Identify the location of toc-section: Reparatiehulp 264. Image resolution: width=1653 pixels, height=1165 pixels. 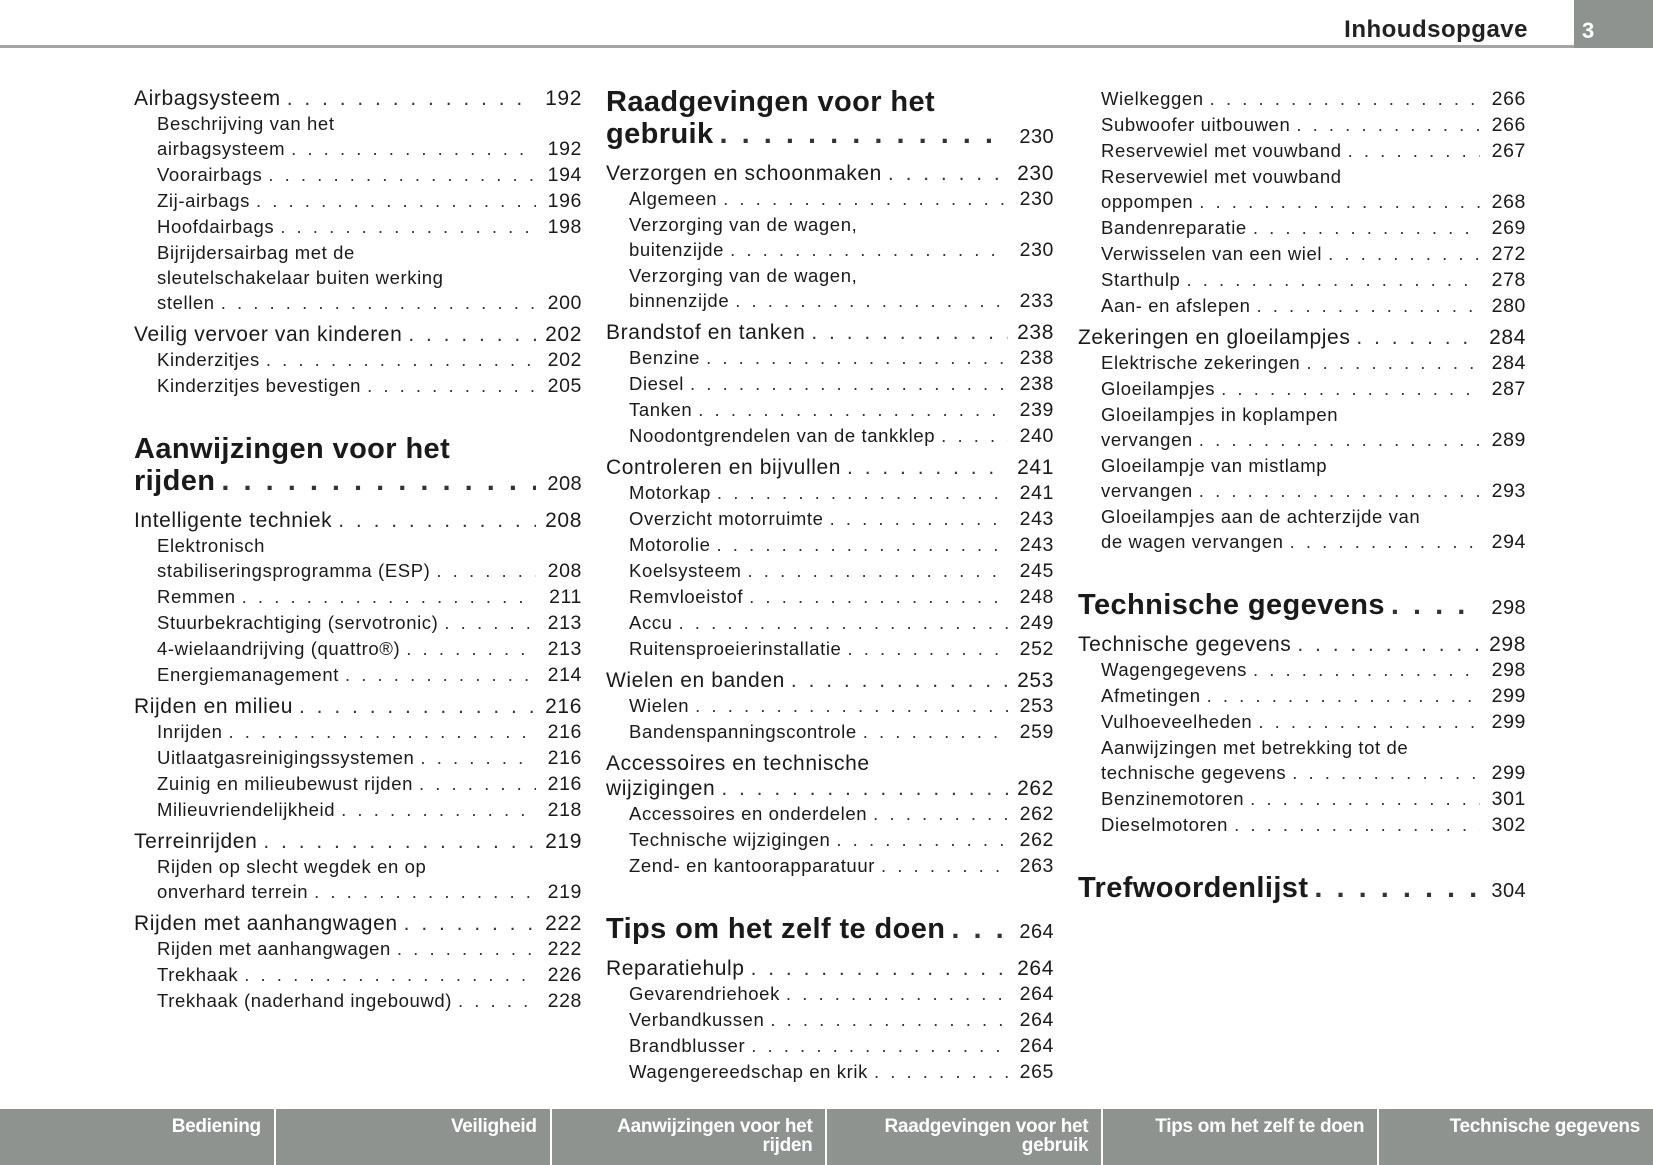
(830, 968).